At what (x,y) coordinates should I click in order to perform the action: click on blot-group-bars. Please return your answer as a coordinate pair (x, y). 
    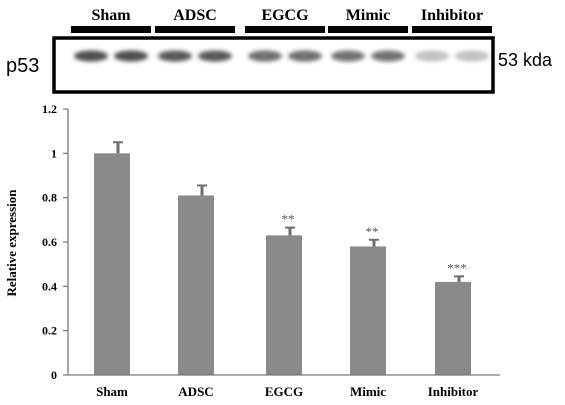
    Looking at the image, I should click on (281, 29).